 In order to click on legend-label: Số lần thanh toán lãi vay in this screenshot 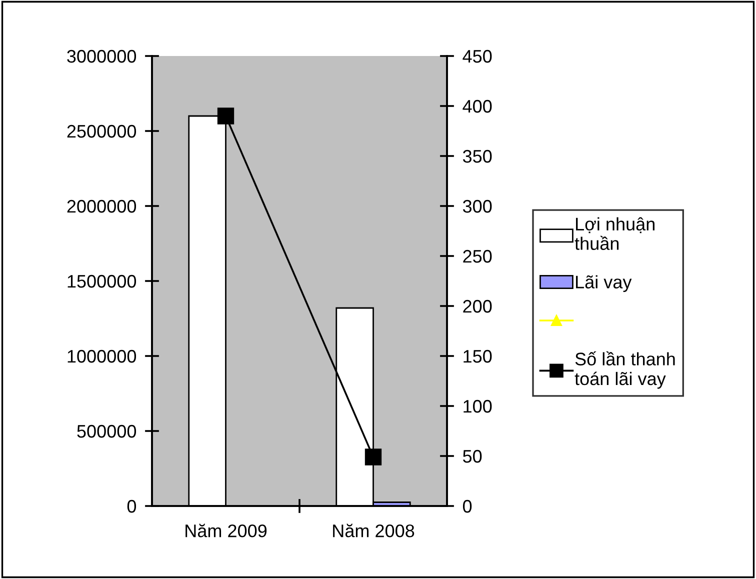, I will do `click(624, 370)`.